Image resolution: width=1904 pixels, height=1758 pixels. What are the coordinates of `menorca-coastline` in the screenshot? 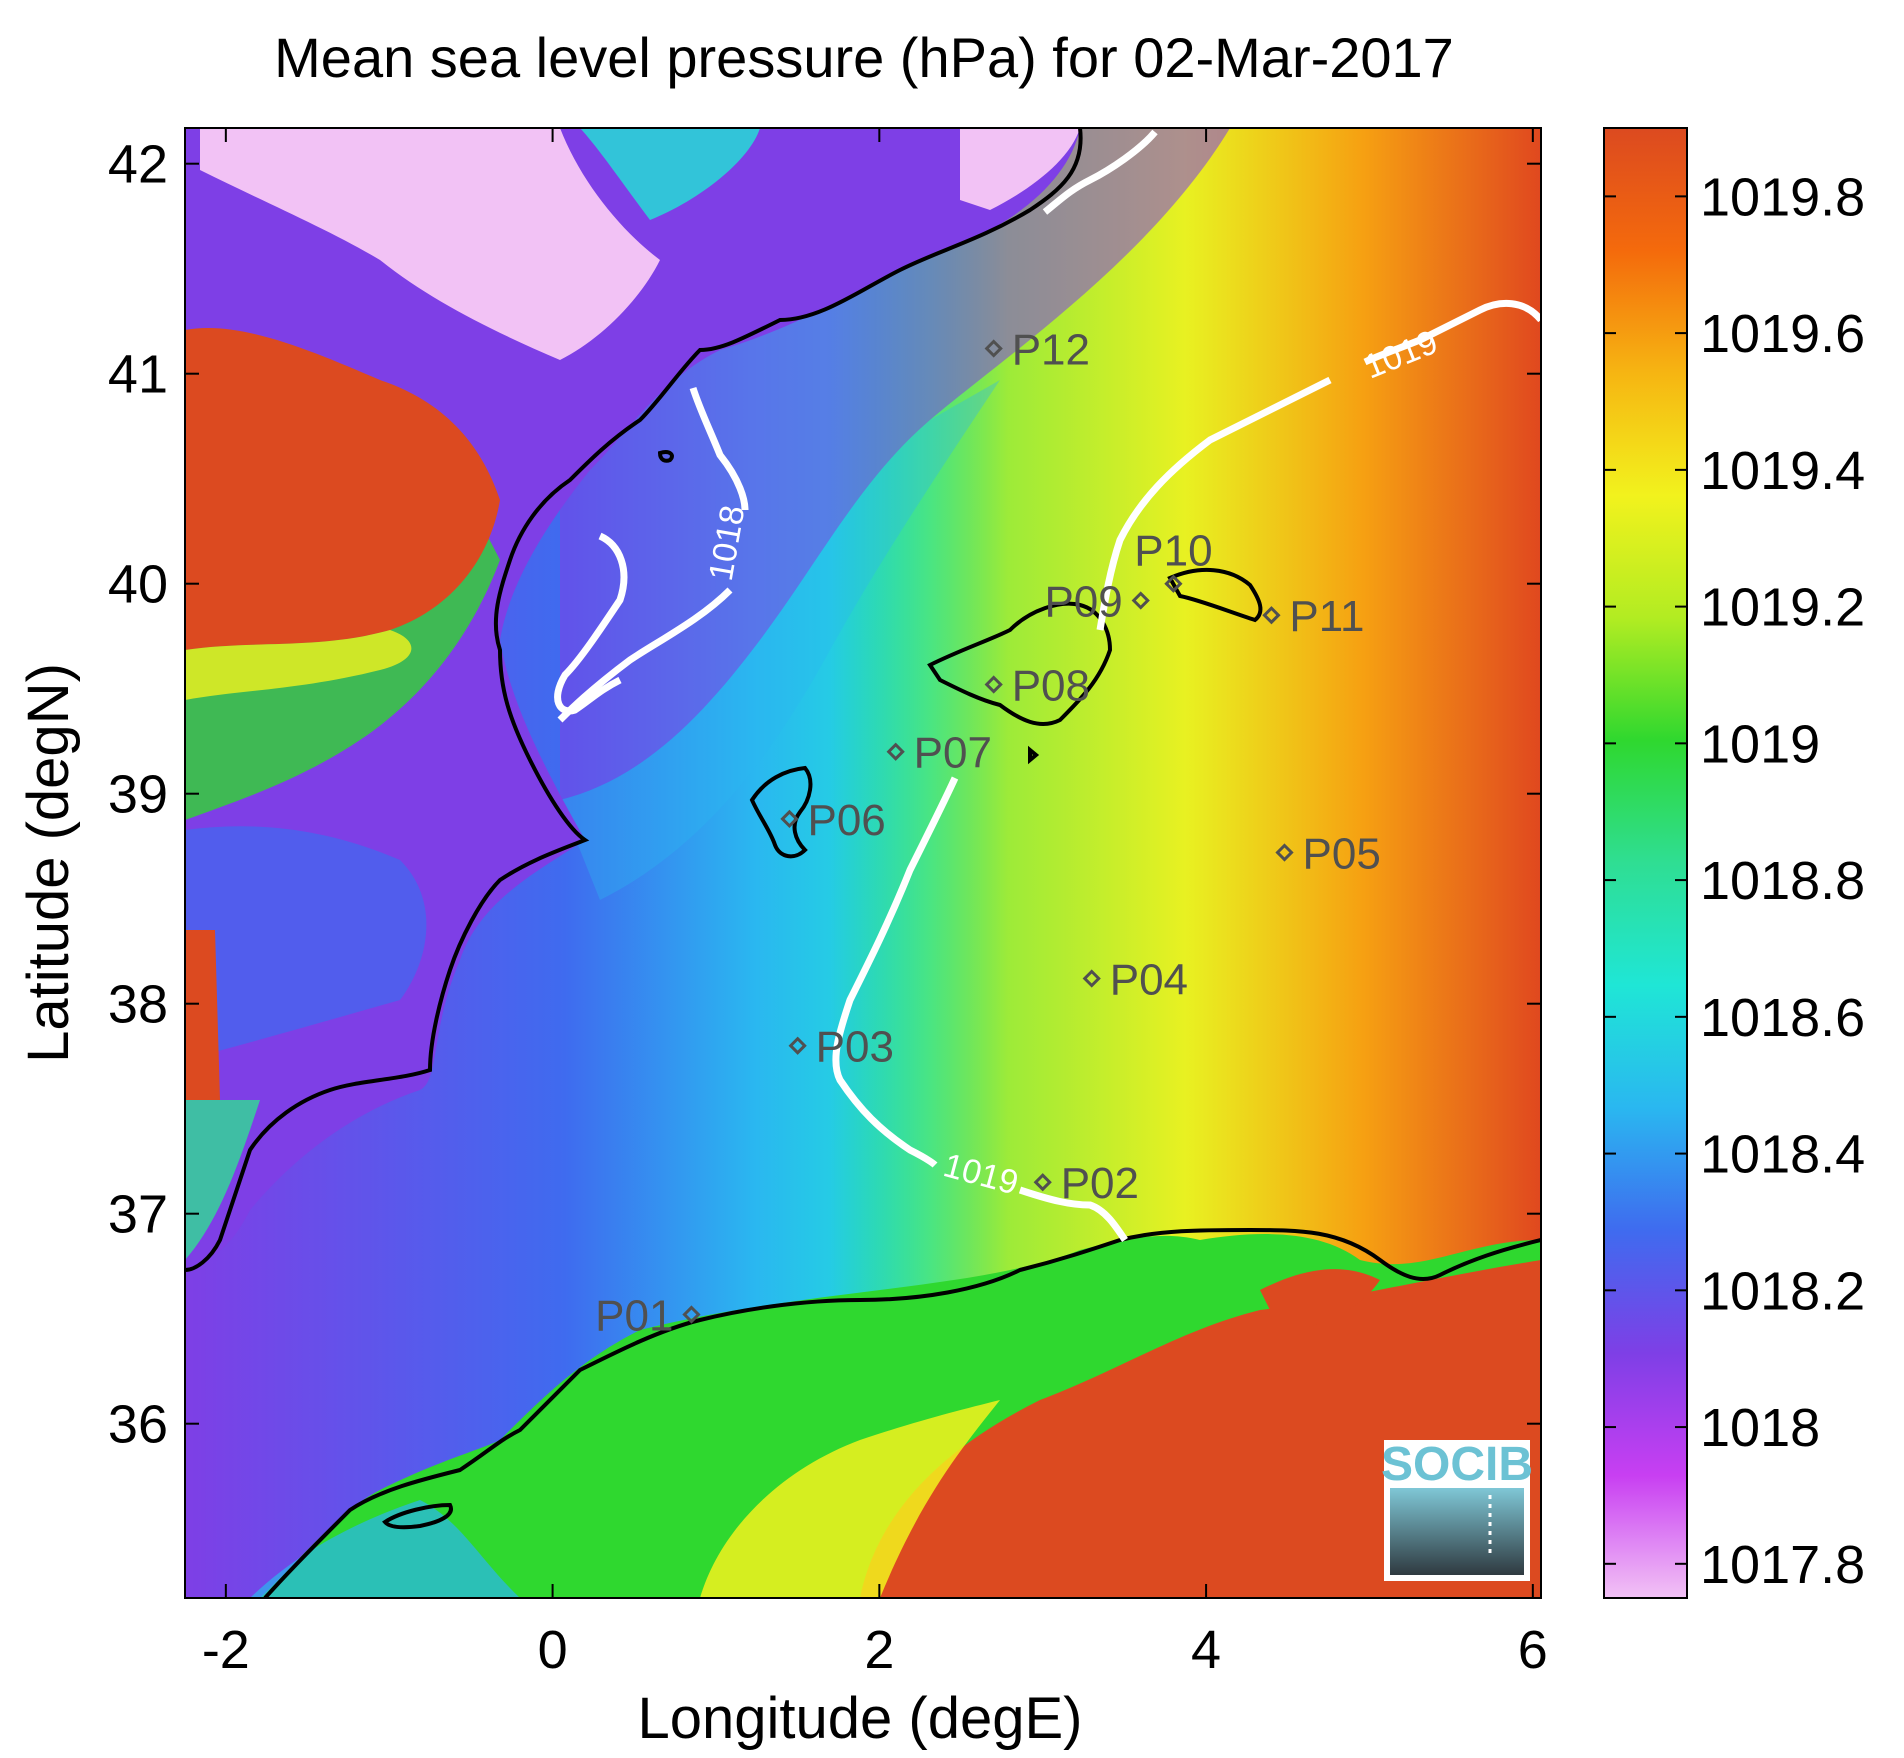 It's located at (1215, 595).